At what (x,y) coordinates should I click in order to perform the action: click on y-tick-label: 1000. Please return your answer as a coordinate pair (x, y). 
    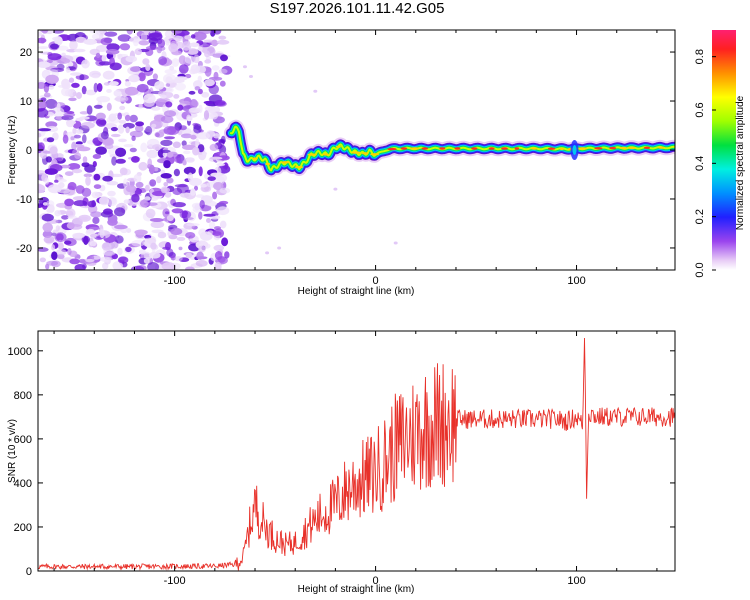
    Looking at the image, I should click on (20, 352).